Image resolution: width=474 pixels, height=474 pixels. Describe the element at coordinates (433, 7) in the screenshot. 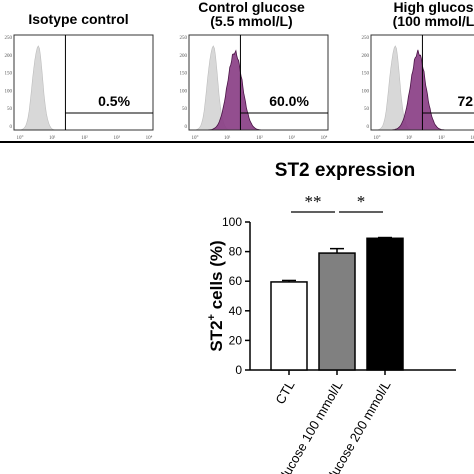

I see `panel-title-line-1: High glucos` at that location.